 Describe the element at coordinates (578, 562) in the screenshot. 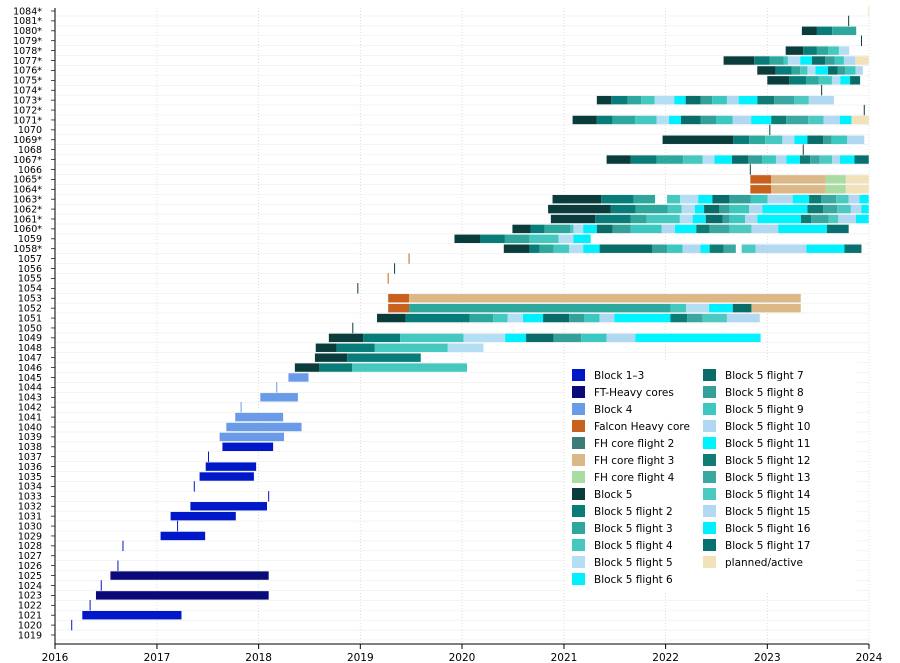

I see `legend-swatch-s5` at that location.